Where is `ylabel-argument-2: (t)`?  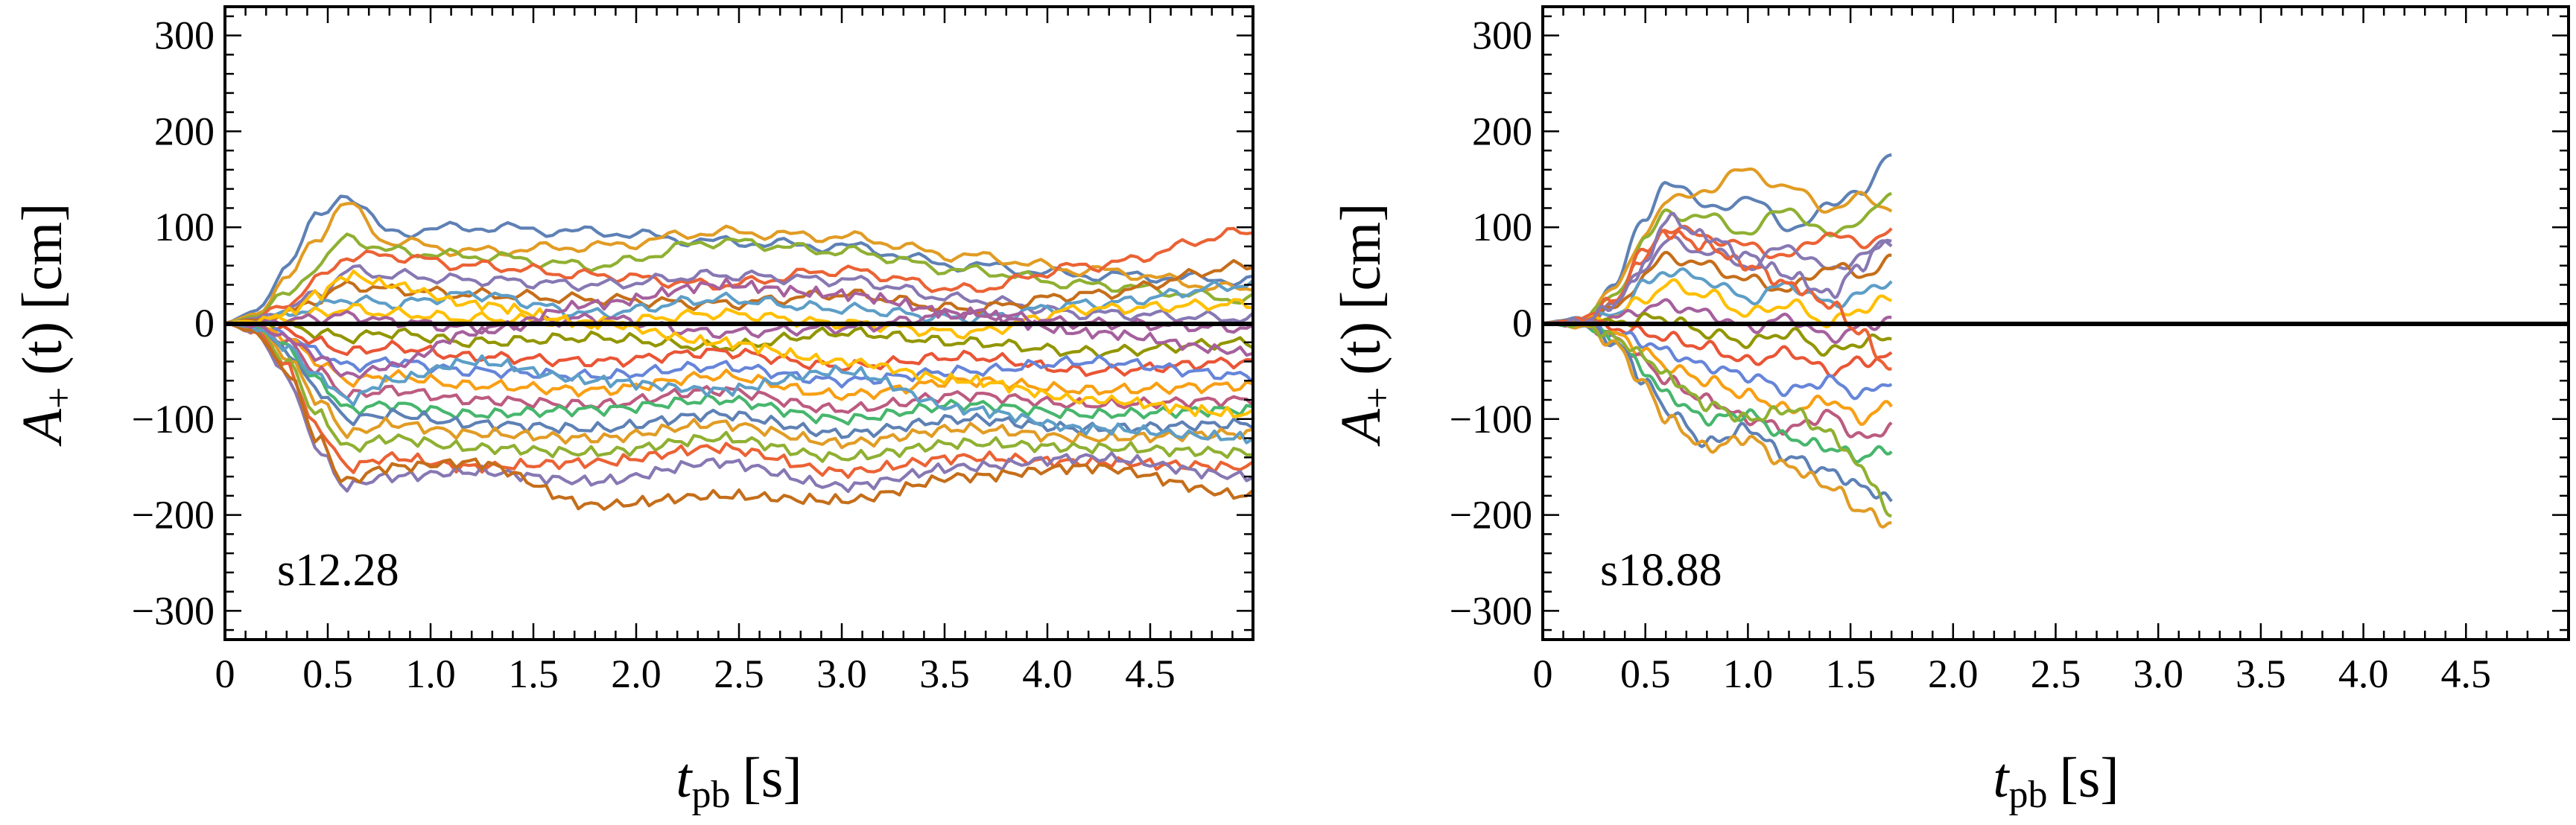 ylabel-argument-2: (t) is located at coordinates (1361, 348).